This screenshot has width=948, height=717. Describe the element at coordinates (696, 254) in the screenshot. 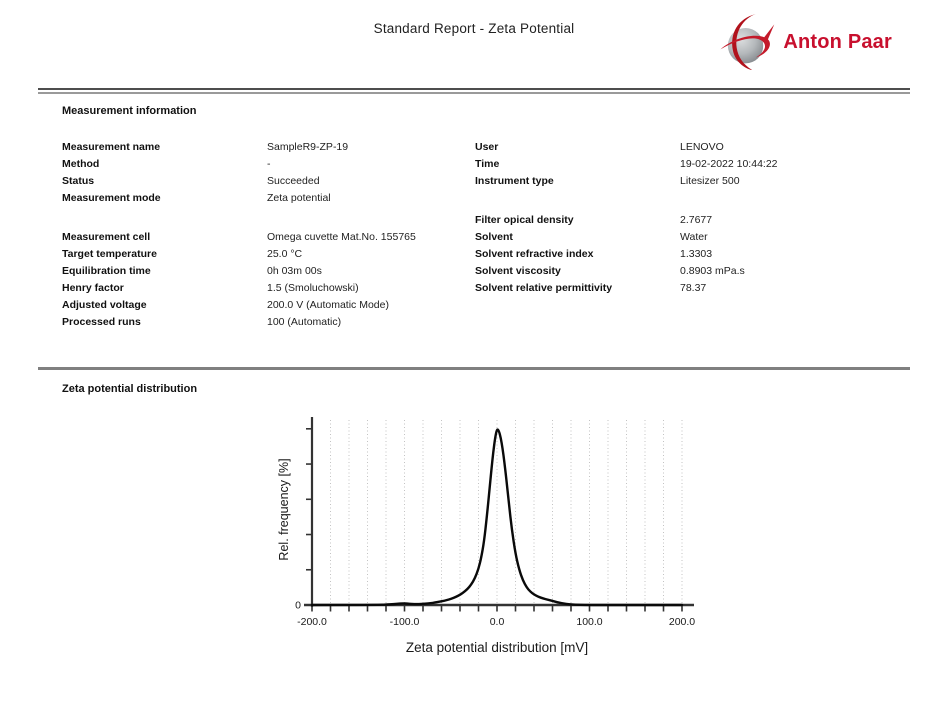

I see `field-value: 1.3303` at that location.